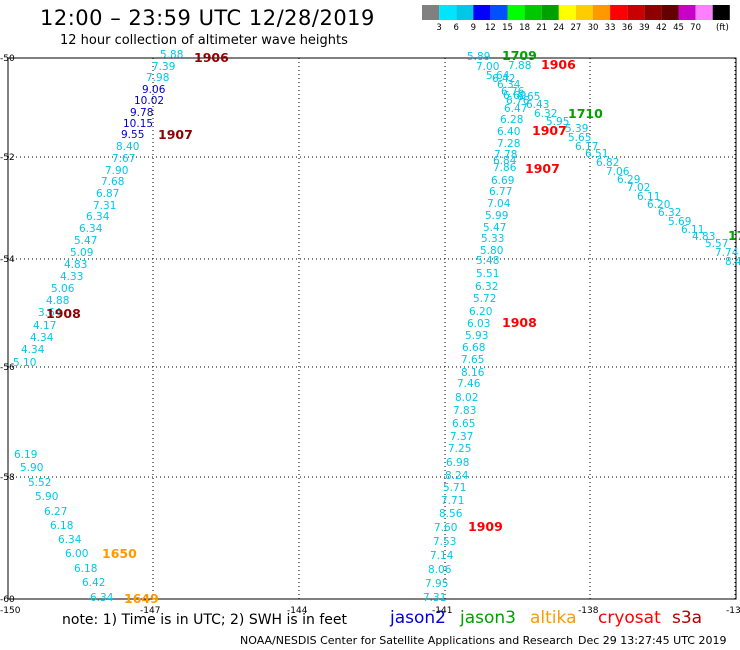 Image resolution: width=740 pixels, height=650 pixels. What do you see at coordinates (508, 144) in the screenshot?
I see `wave-height-value: 7.28` at bounding box center [508, 144].